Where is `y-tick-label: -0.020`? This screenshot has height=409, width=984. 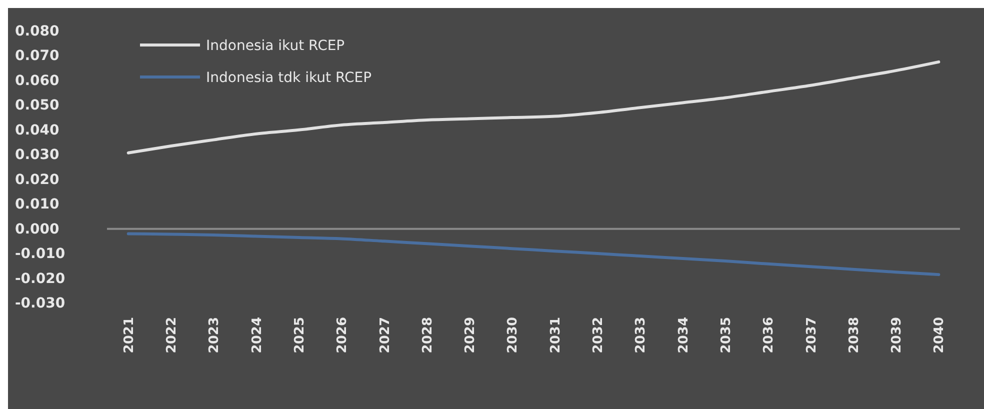
y-tick-label: -0.020 is located at coordinates (40, 278).